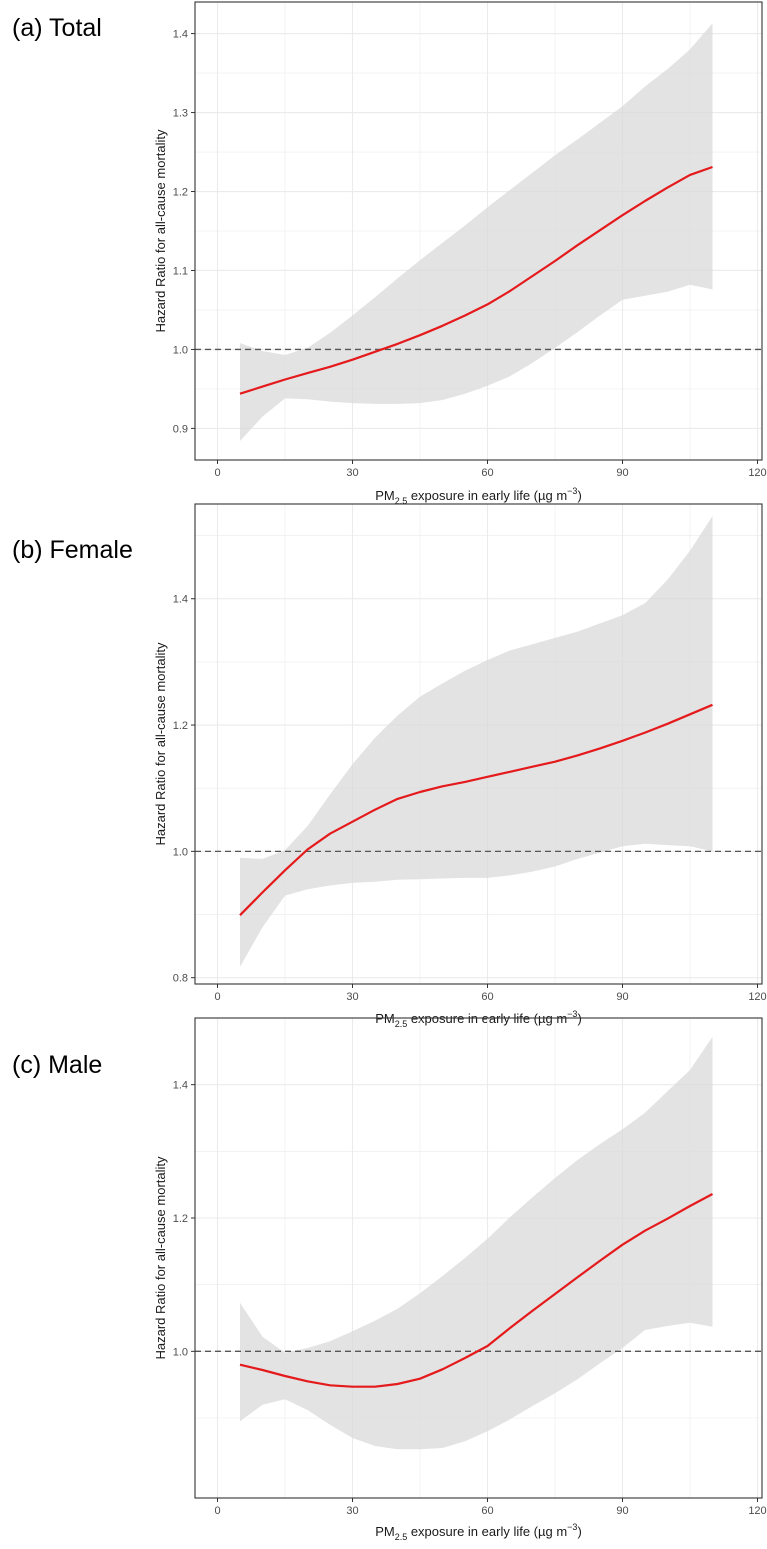  Describe the element at coordinates (180, 979) in the screenshot. I see `y-tick-label: 0.8` at that location.